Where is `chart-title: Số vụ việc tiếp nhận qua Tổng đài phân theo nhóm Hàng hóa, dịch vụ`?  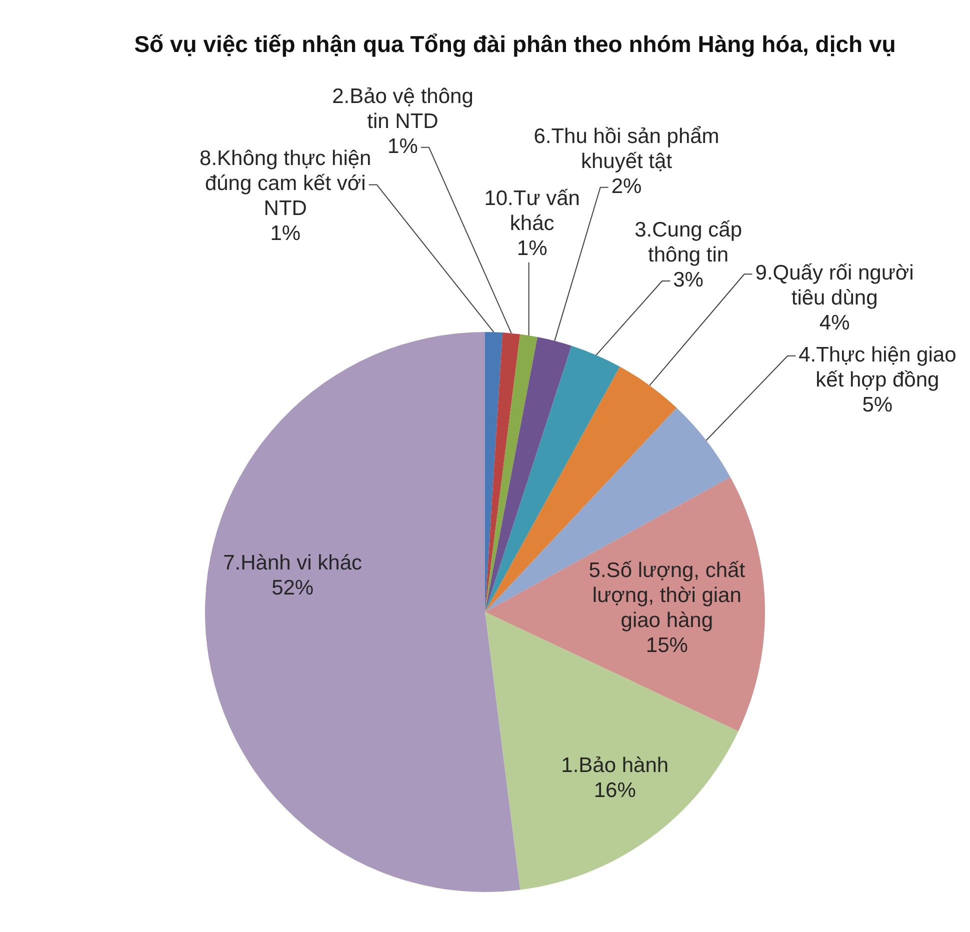
chart-title: Số vụ việc tiếp nhận qua Tổng đài phân theo nhóm Hàng hóa, dịch vụ is located at coordinates (515, 44).